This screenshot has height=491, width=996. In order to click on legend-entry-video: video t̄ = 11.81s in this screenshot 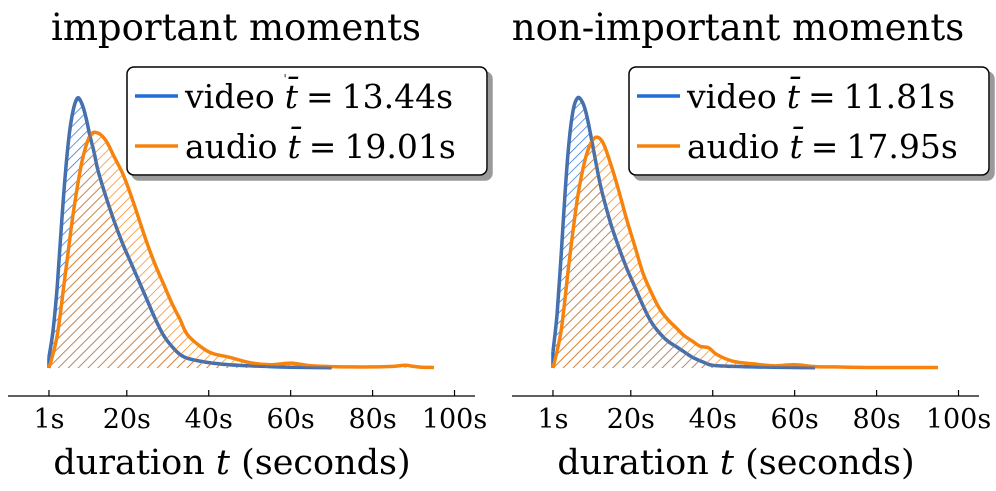, I will do `click(820, 95)`.